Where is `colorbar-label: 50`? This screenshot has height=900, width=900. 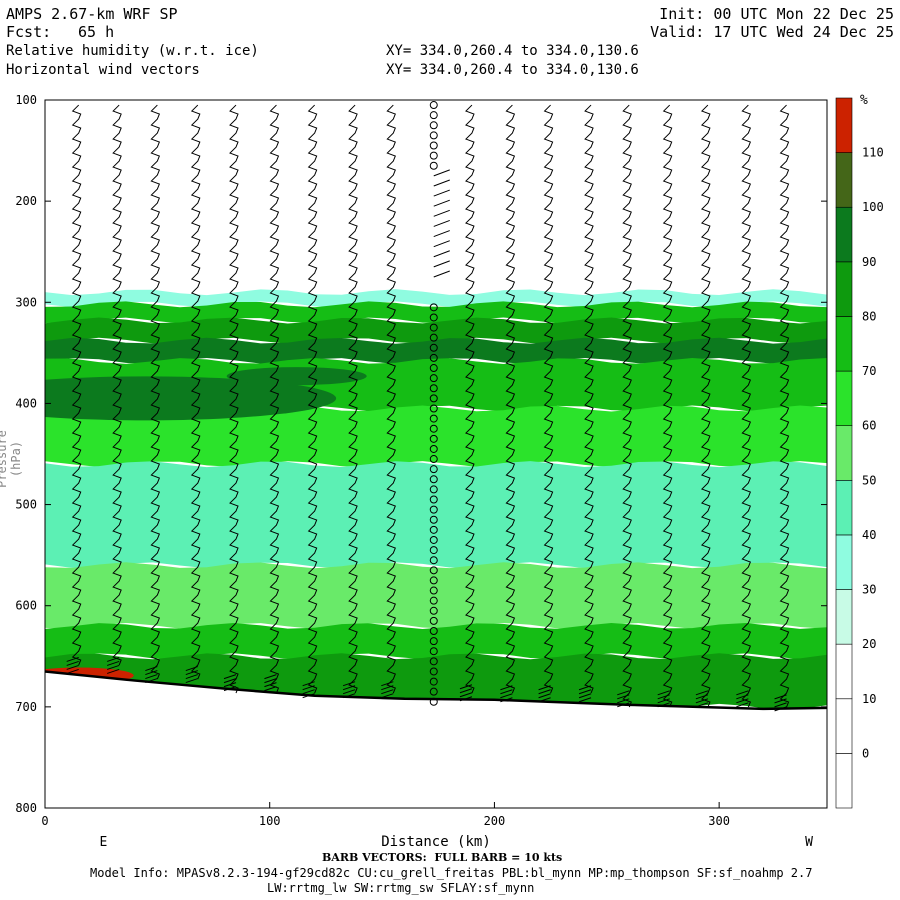 colorbar-label: 50 is located at coordinates (869, 480).